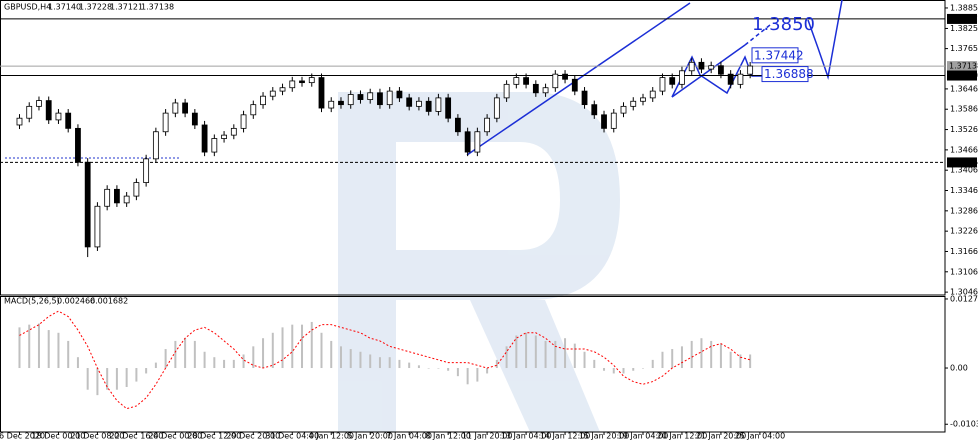 This screenshot has width=978, height=445. Describe the element at coordinates (717, 76) in the screenshot. I see `wave-path` at that location.